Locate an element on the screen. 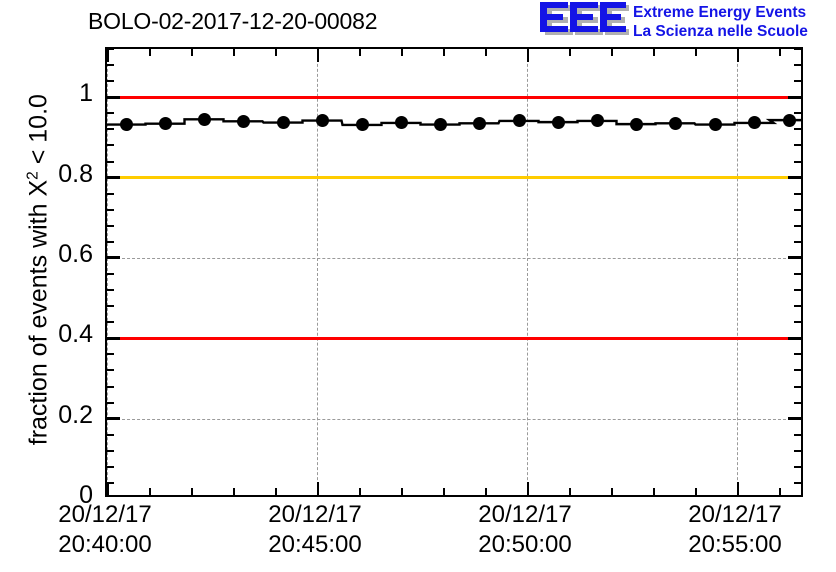 The image size is (836, 572). y-axis-tick-label: 0.4 is located at coordinates (75, 334).